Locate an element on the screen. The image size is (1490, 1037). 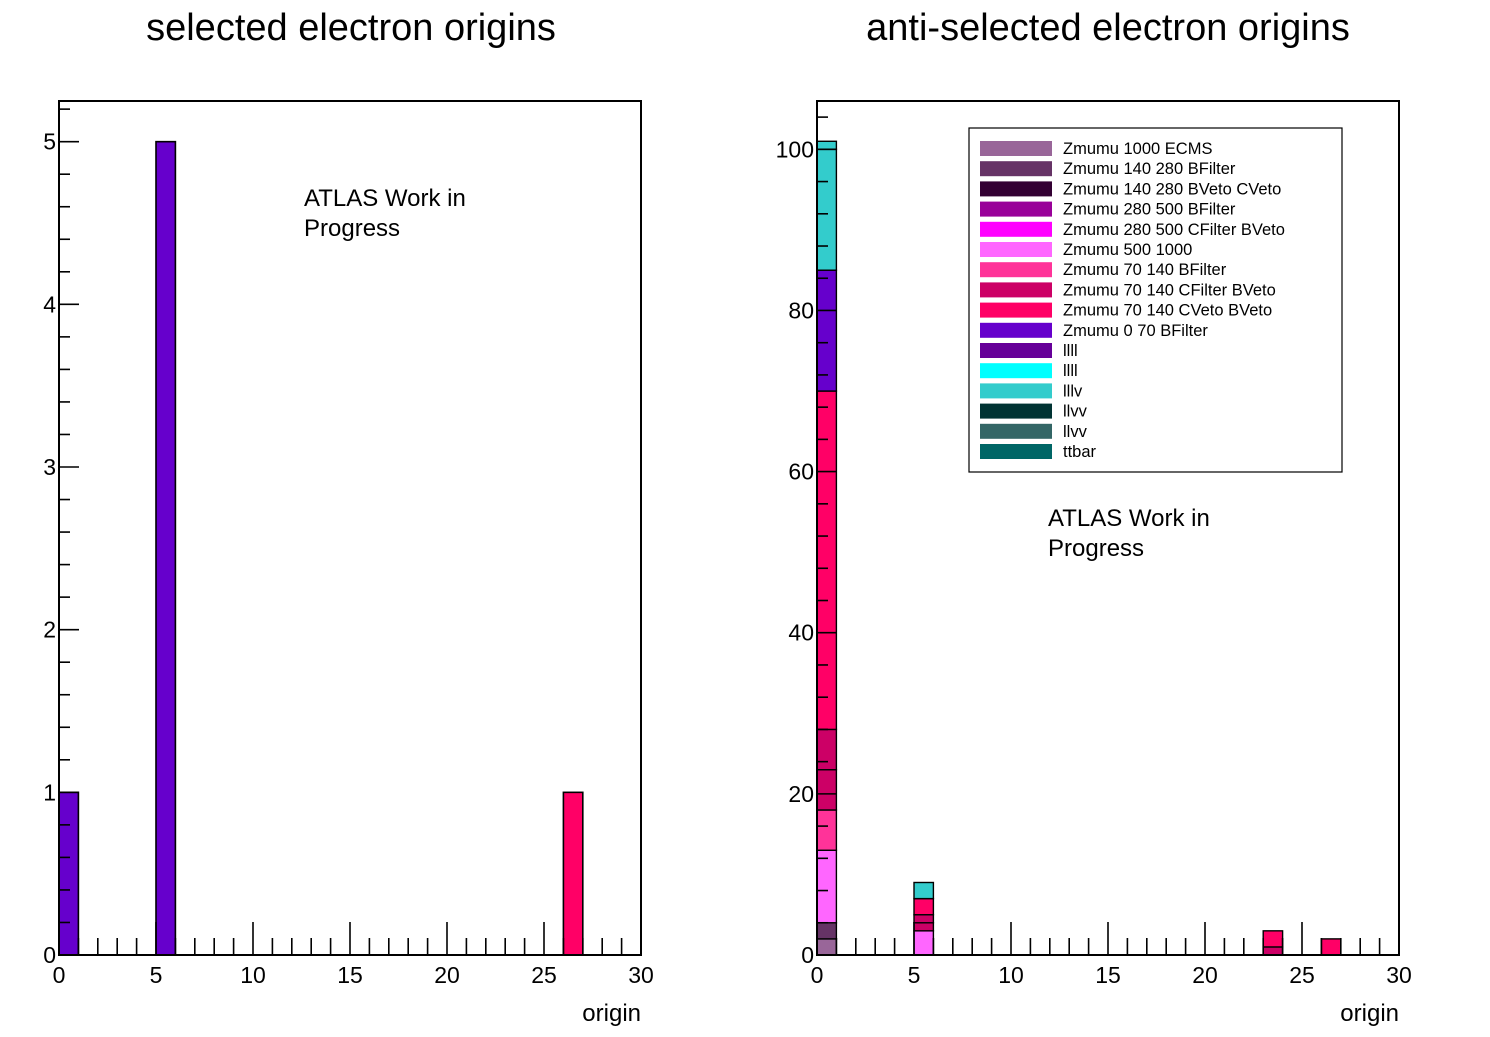
legend-item-10: llll is located at coordinates (1029, 351).